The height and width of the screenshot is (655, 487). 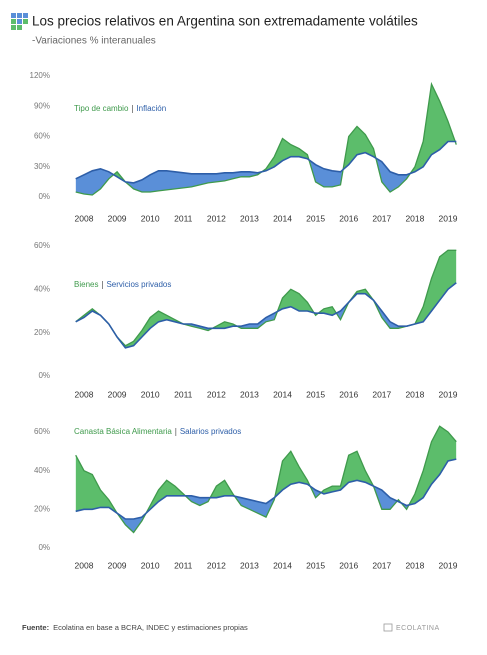 What do you see at coordinates (210, 431) in the screenshot?
I see `legend-entry: Salarios privados` at bounding box center [210, 431].